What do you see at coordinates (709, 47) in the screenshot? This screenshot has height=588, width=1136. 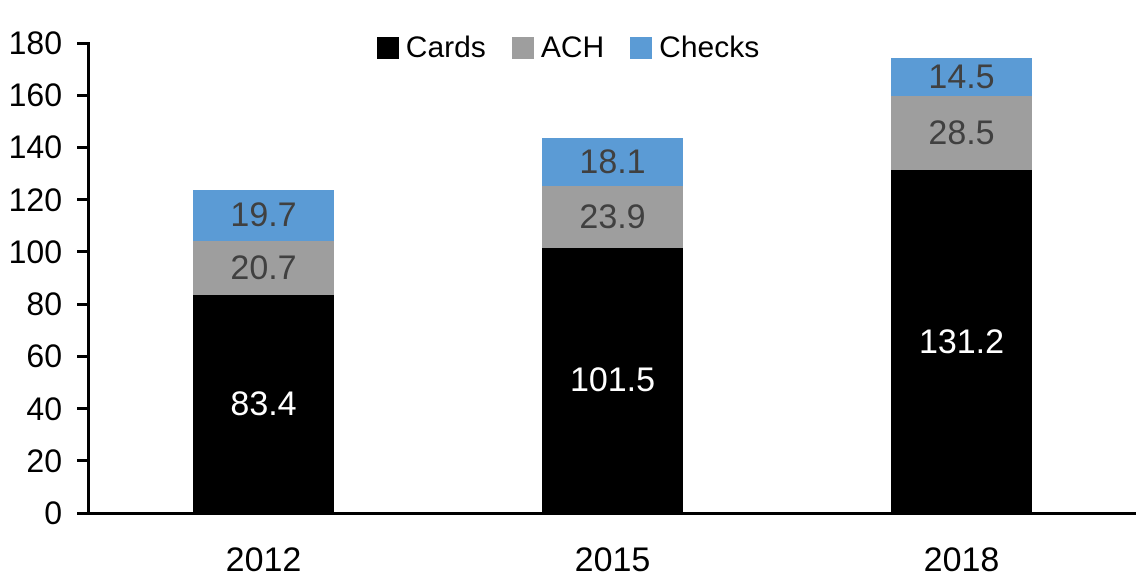 I see `legend-label: Checks` at bounding box center [709, 47].